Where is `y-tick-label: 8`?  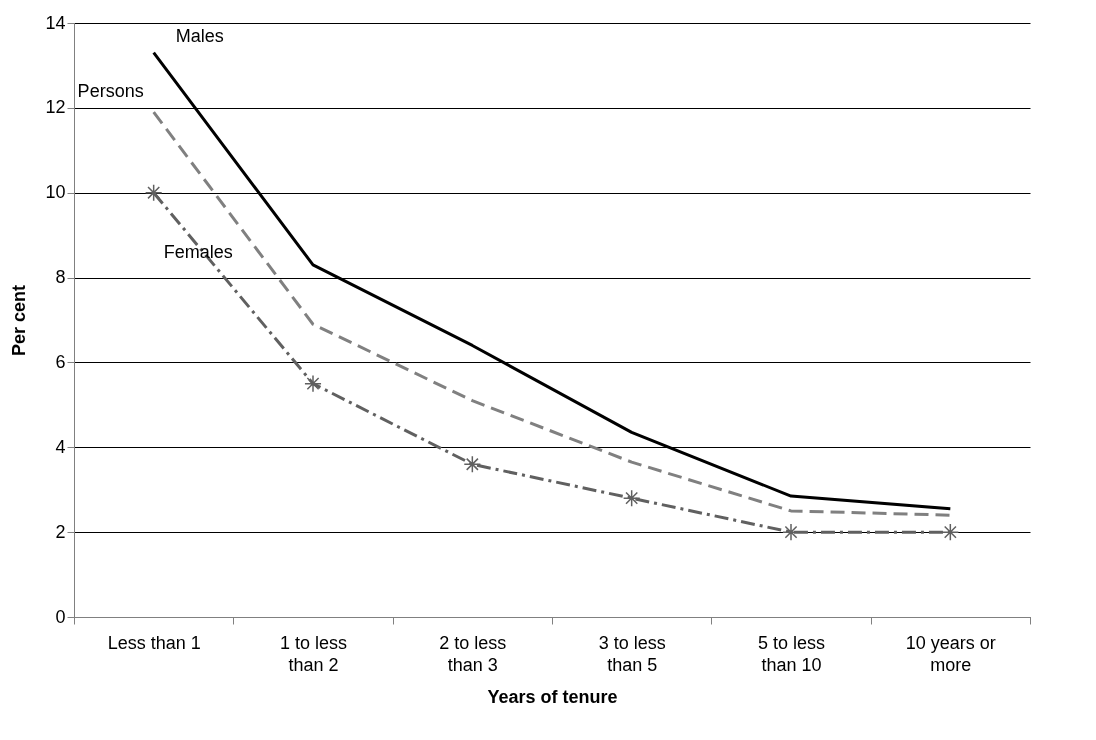
y-tick-label: 8 is located at coordinates (60, 277).